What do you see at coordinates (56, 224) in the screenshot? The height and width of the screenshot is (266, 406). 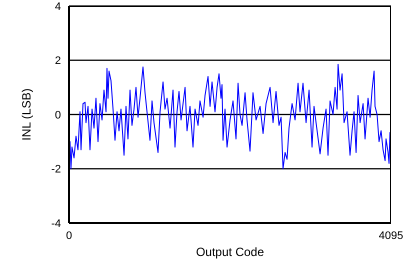 I see `y-tick-label: -4` at bounding box center [56, 224].